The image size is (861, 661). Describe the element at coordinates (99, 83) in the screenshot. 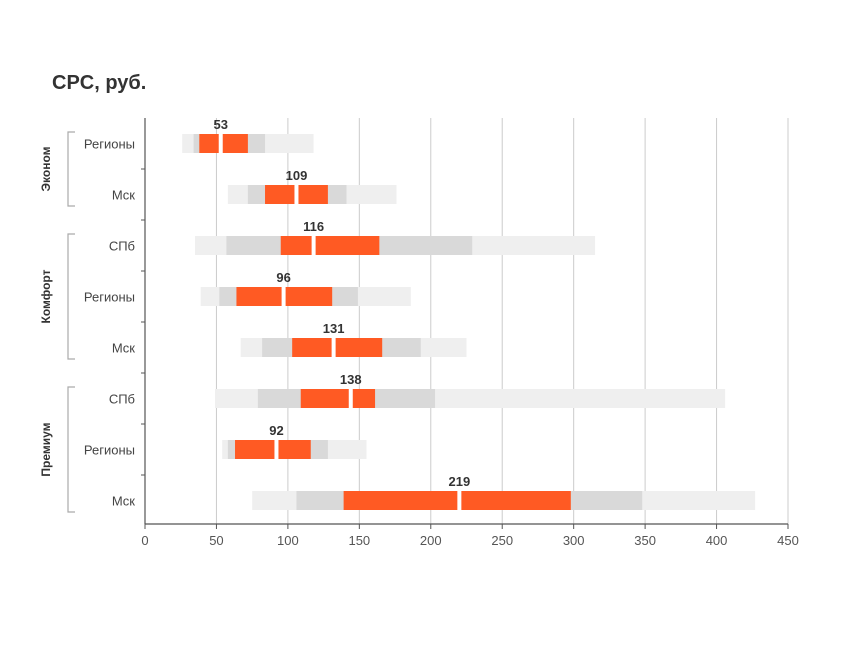

I see `chart-title: CPC, руб.` at that location.